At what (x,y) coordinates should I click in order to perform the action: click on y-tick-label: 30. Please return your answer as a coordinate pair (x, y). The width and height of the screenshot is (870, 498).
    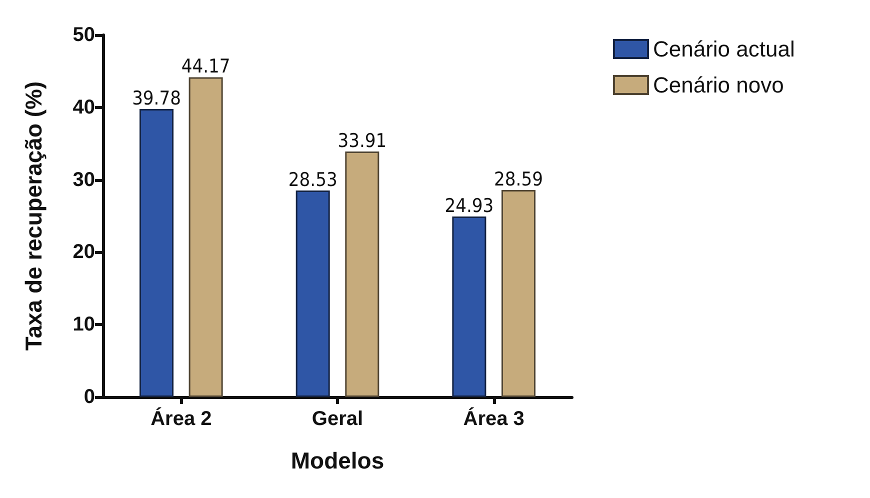
    Looking at the image, I should click on (83, 179).